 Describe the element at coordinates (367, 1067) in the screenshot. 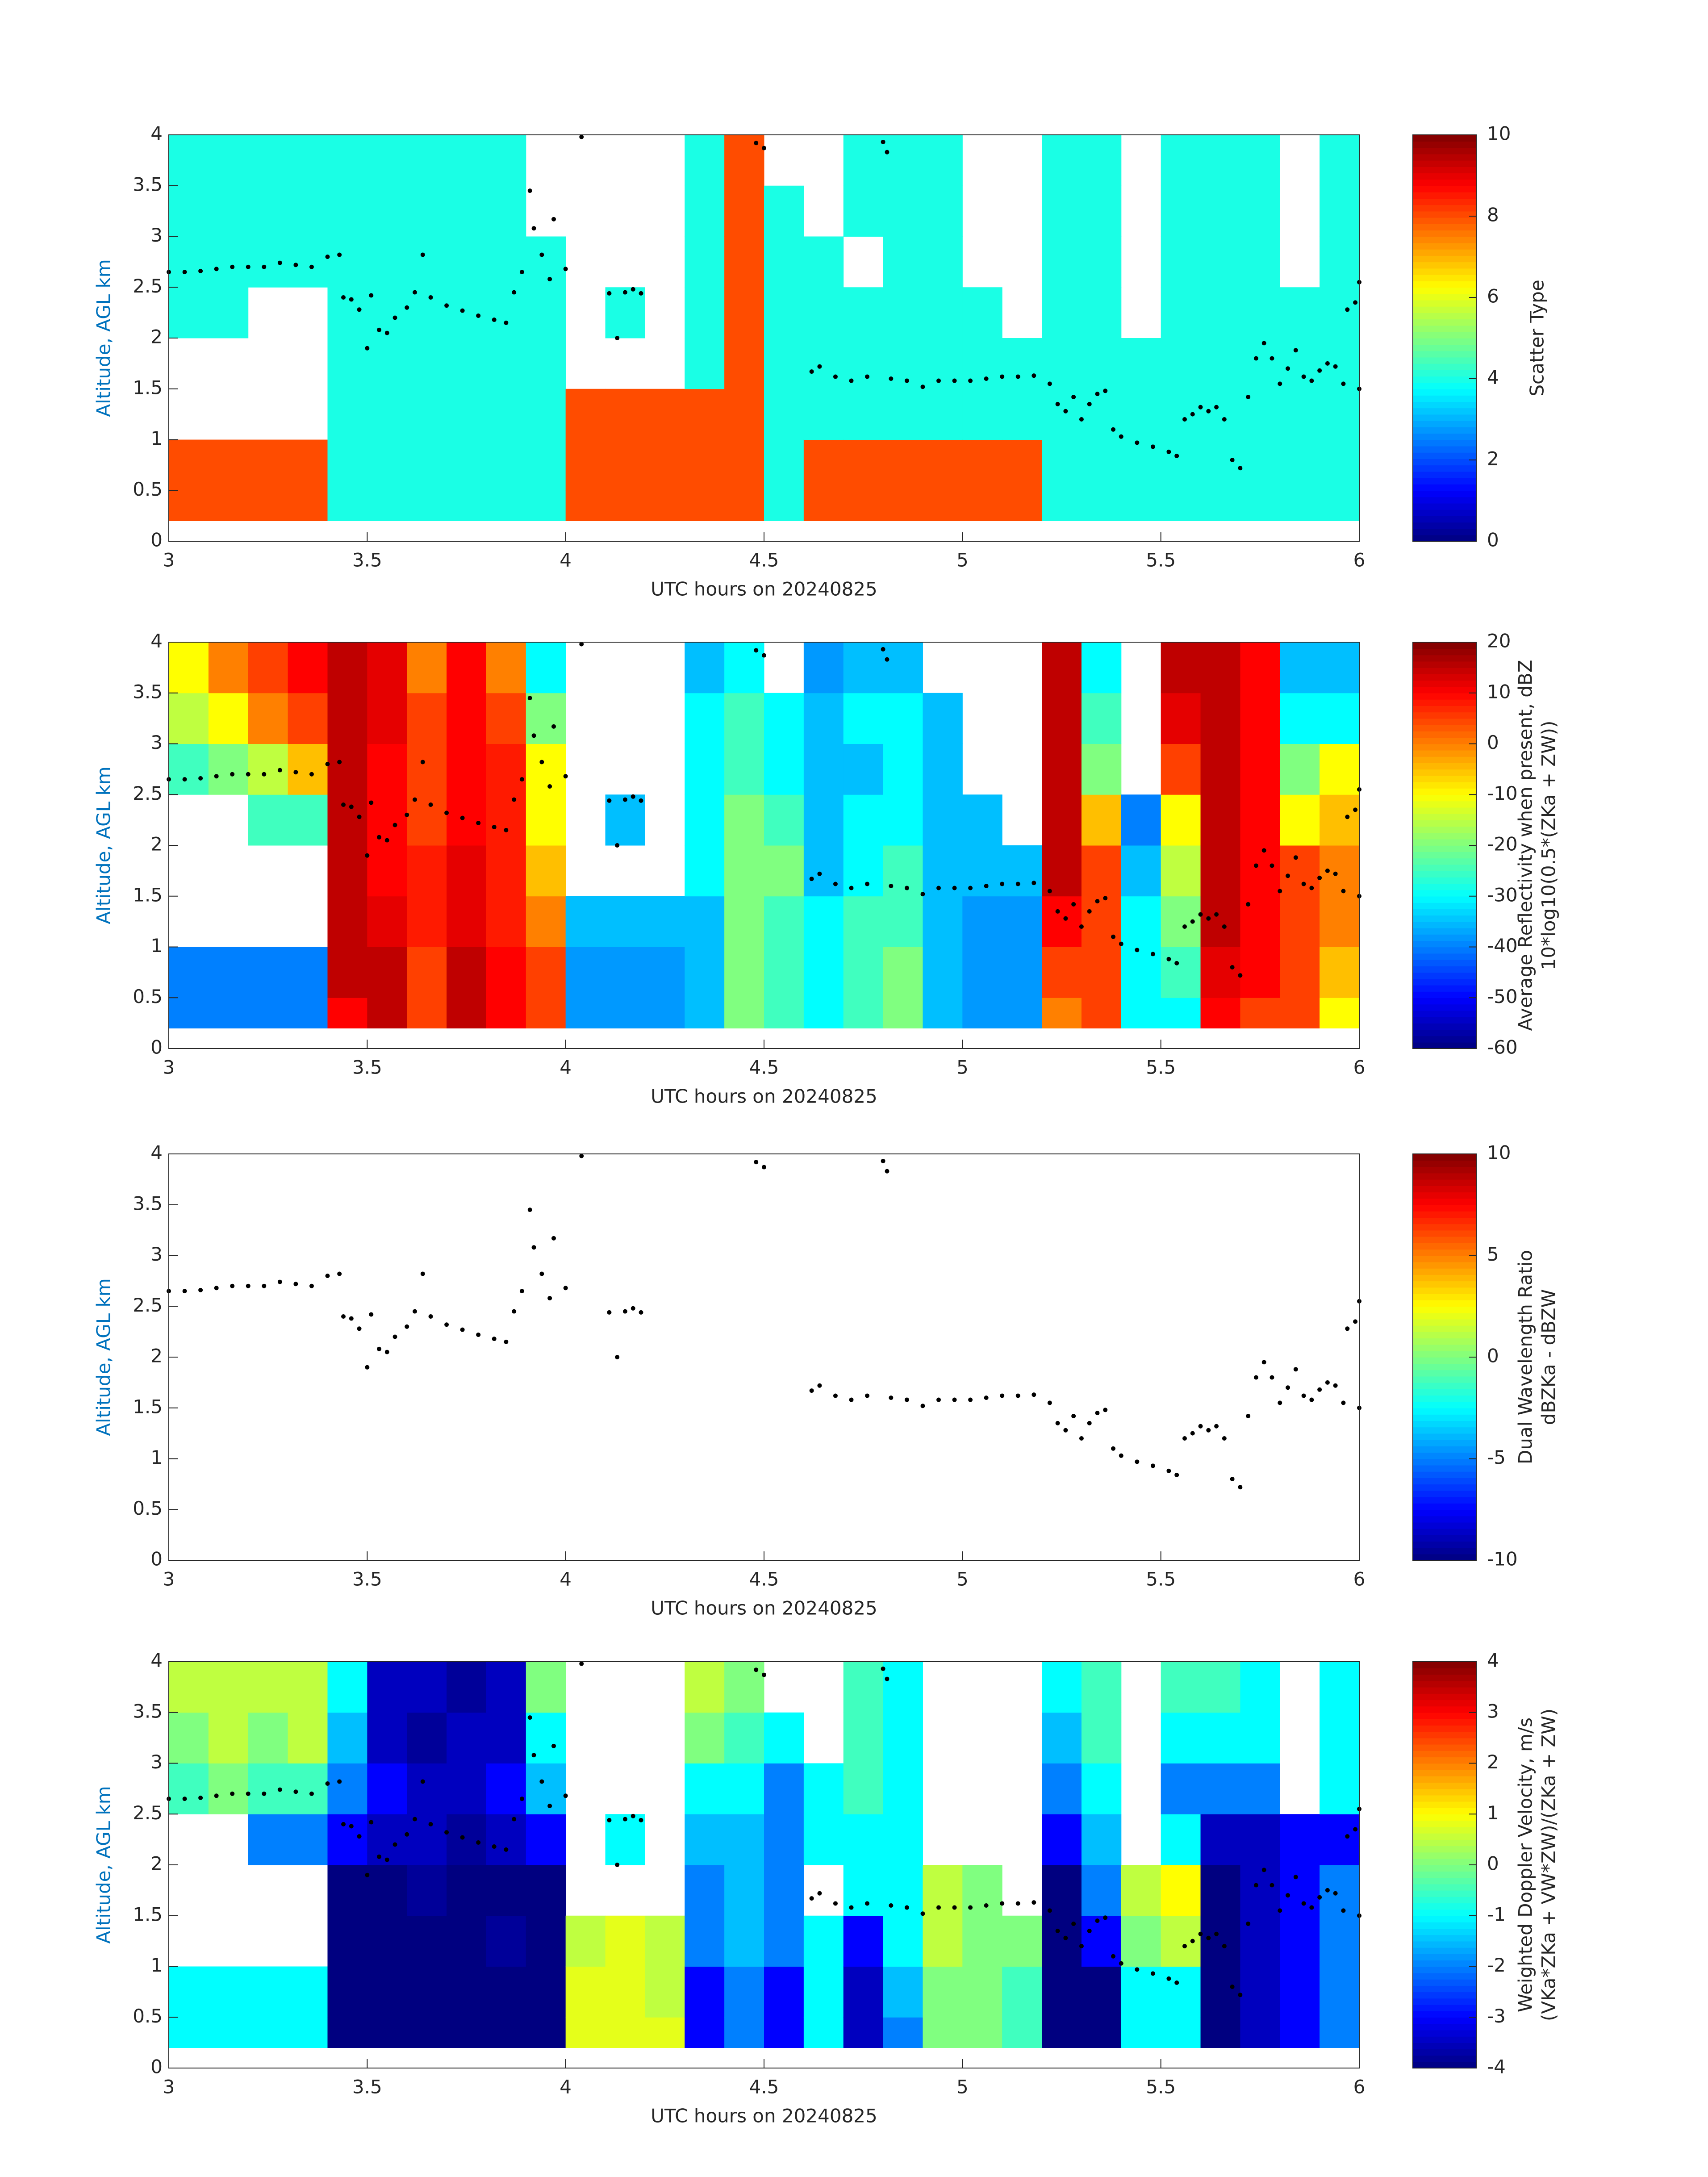

I see `x-tick-label: 3.5` at that location.